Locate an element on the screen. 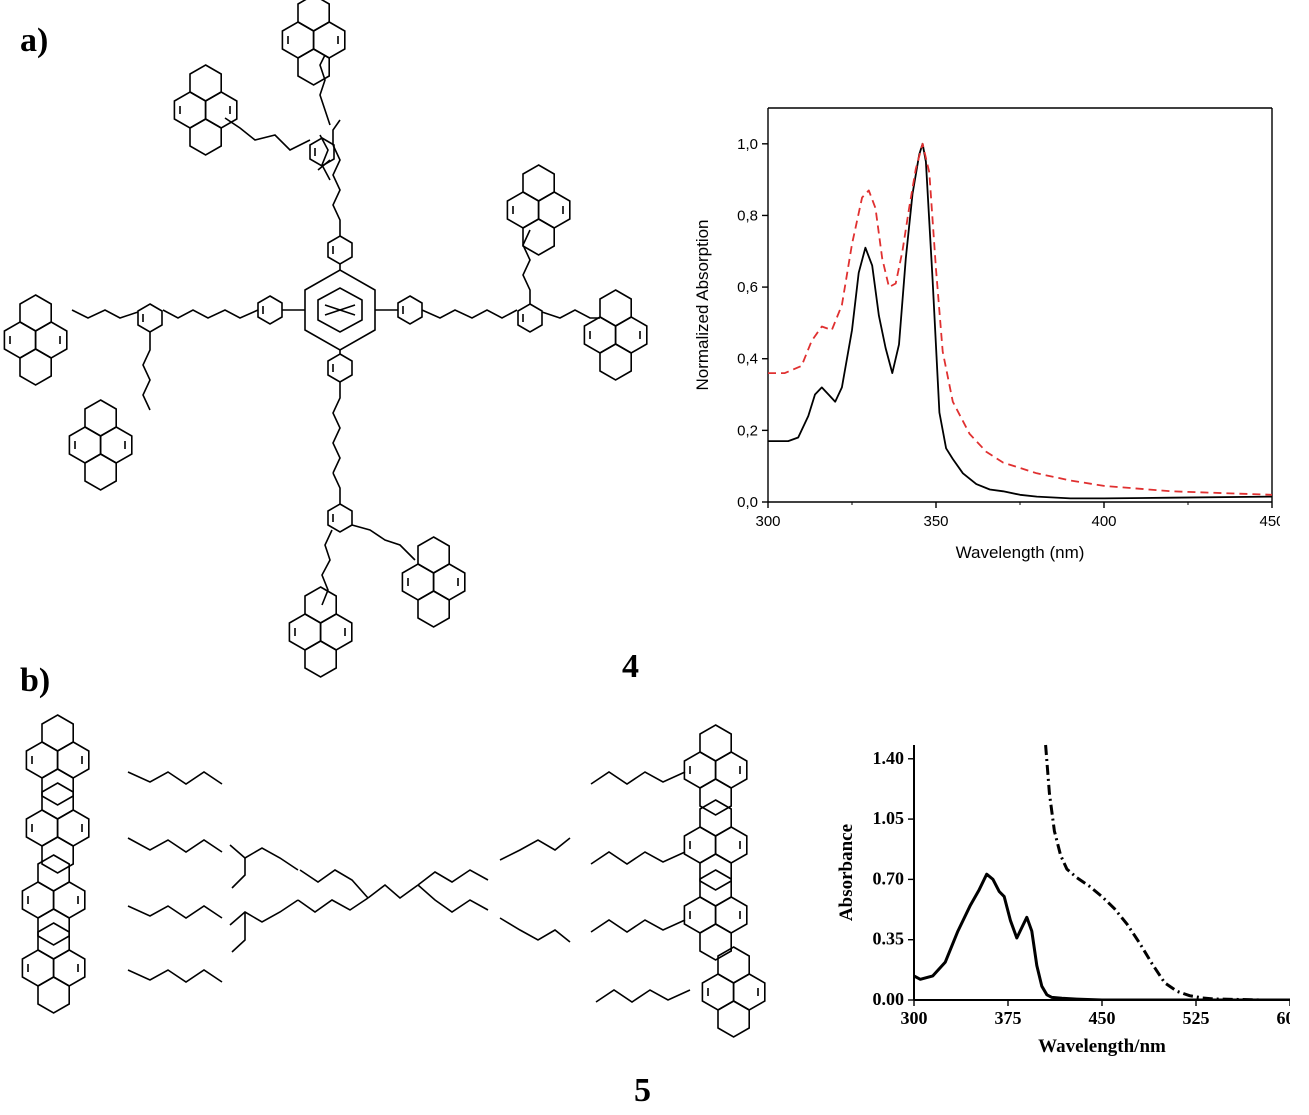  x-tick-label: 600 is located at coordinates (1284, 1018).